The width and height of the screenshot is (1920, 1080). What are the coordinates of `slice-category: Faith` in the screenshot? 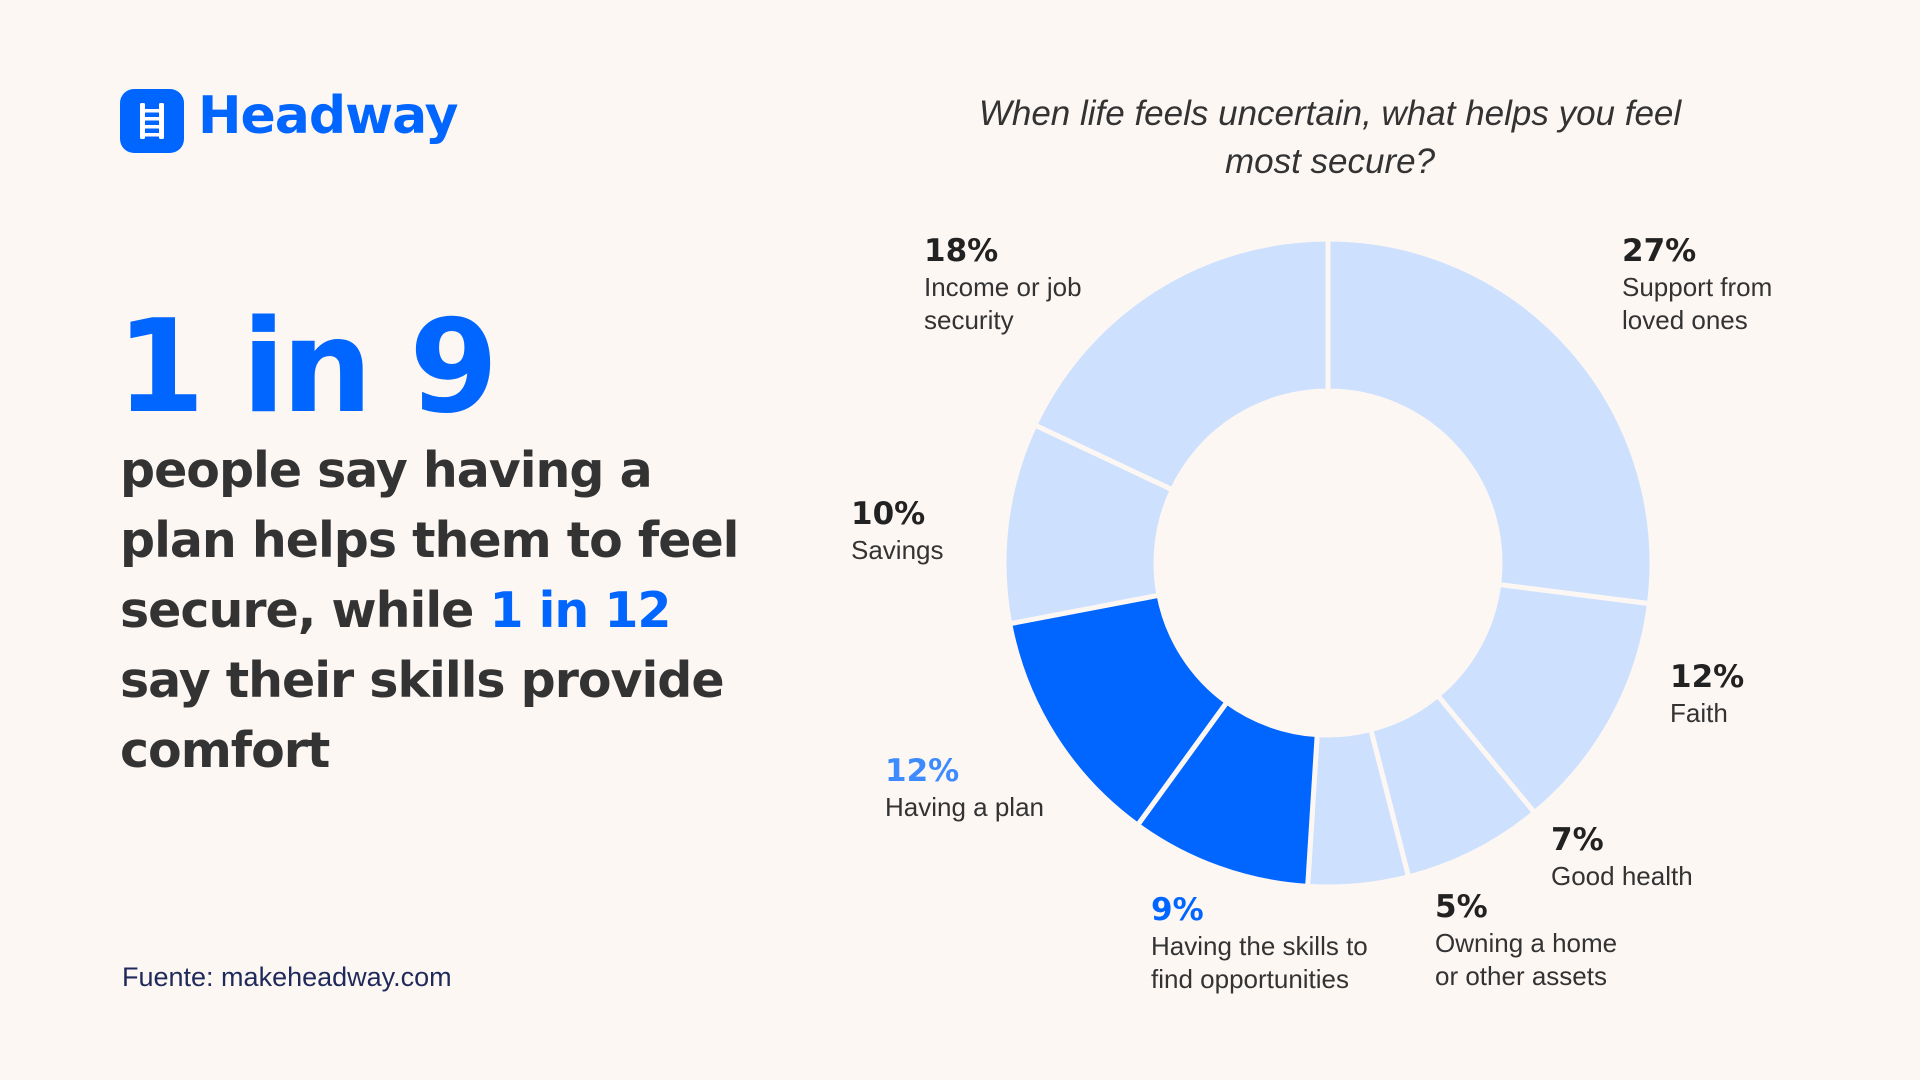 It's located at (1699, 713).